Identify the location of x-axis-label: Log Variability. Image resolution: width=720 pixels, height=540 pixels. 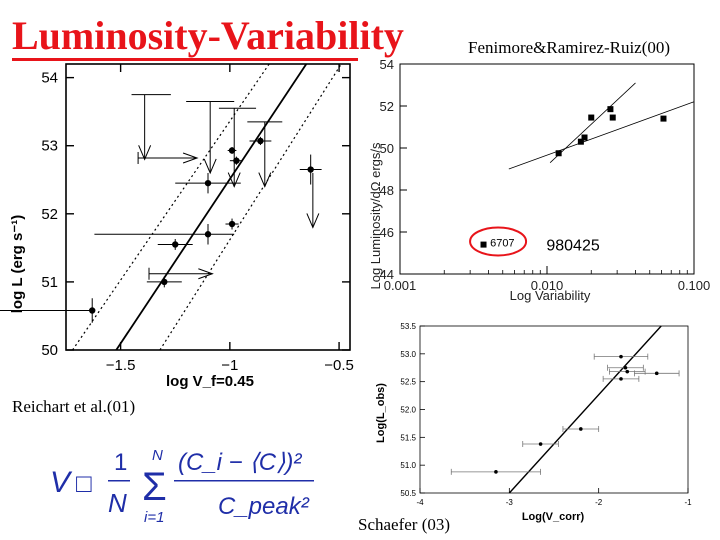
(550, 295).